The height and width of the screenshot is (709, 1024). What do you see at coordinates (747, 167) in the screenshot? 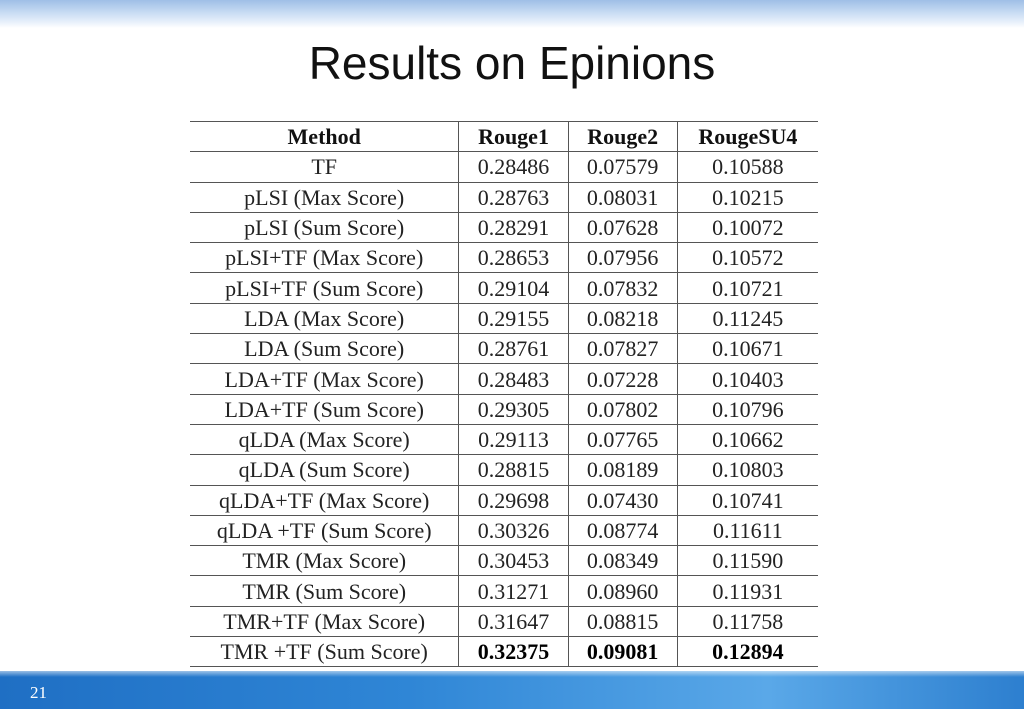
I see `cell-rougesu4: 0.10588` at bounding box center [747, 167].